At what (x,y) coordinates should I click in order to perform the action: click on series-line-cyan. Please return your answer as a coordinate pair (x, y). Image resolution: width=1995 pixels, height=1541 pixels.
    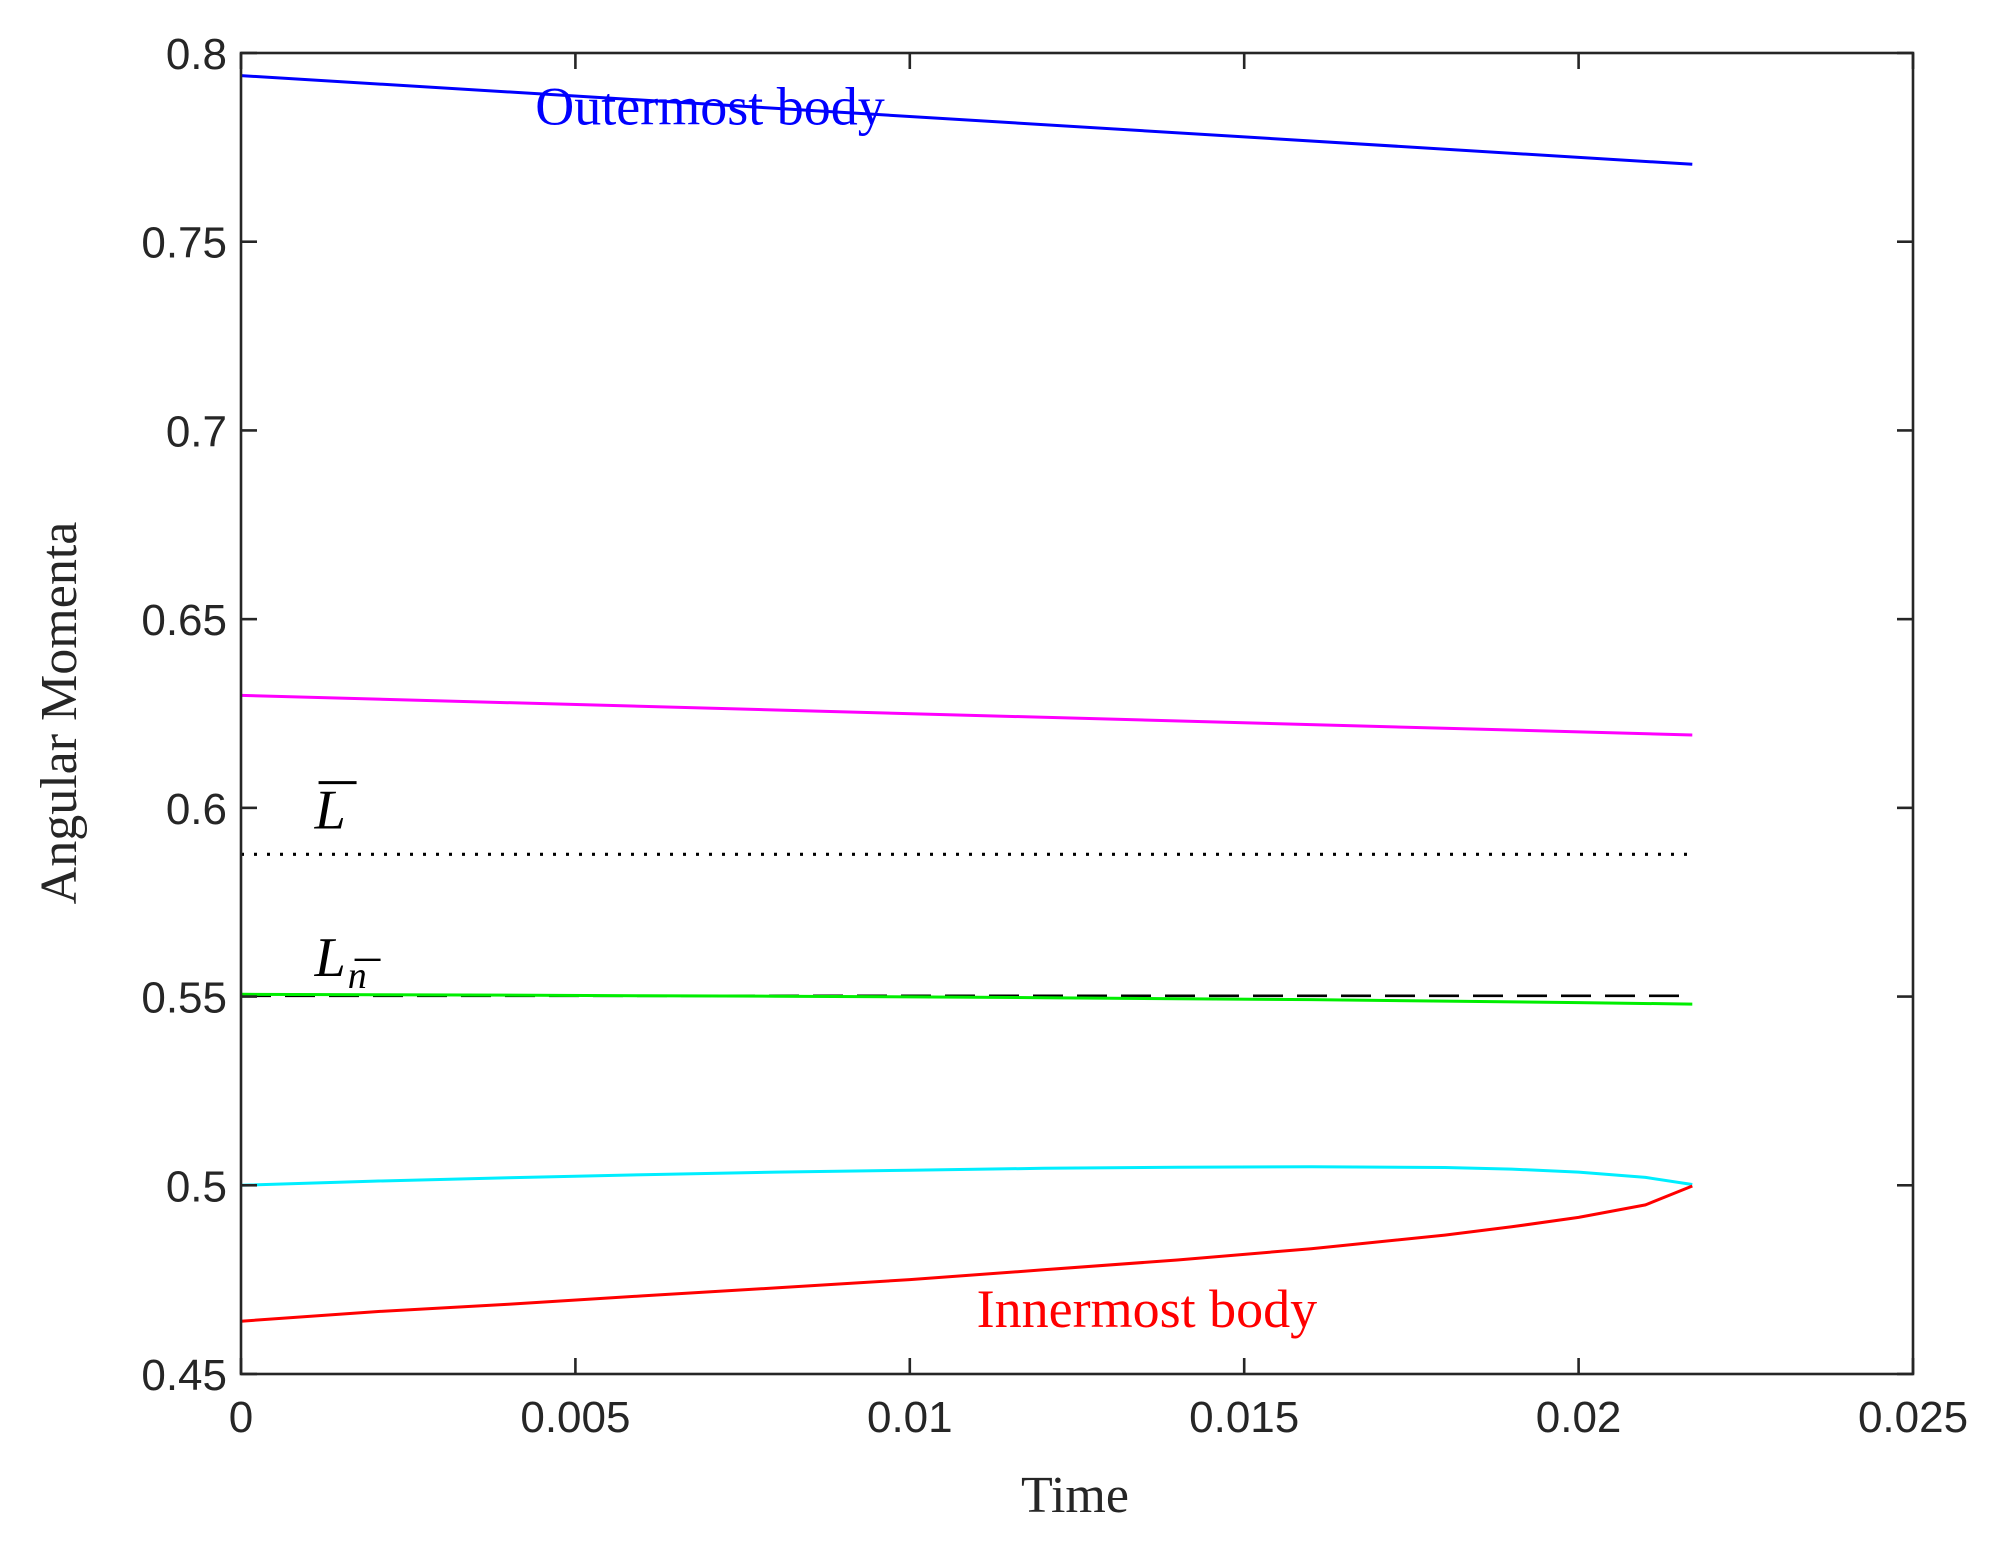
    Looking at the image, I should click on (966, 1176).